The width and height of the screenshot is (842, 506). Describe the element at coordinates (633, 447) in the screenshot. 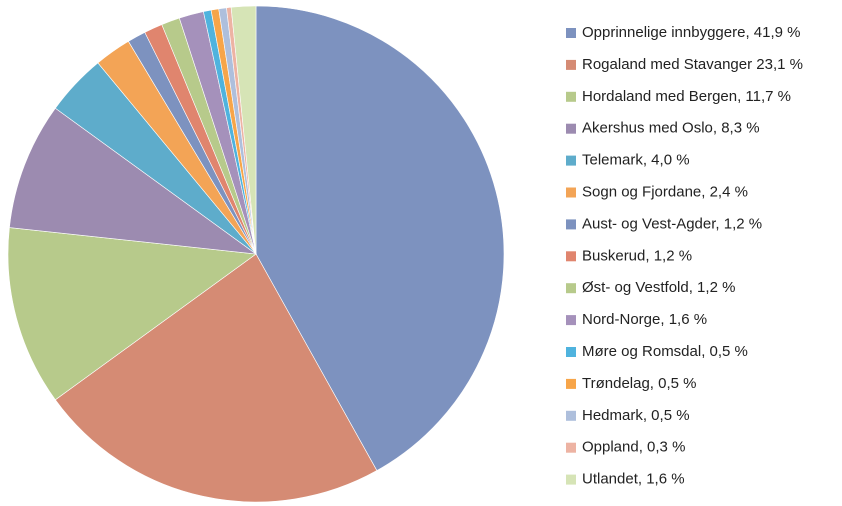

I see `legend-label: Oppland, 0,3 %` at that location.